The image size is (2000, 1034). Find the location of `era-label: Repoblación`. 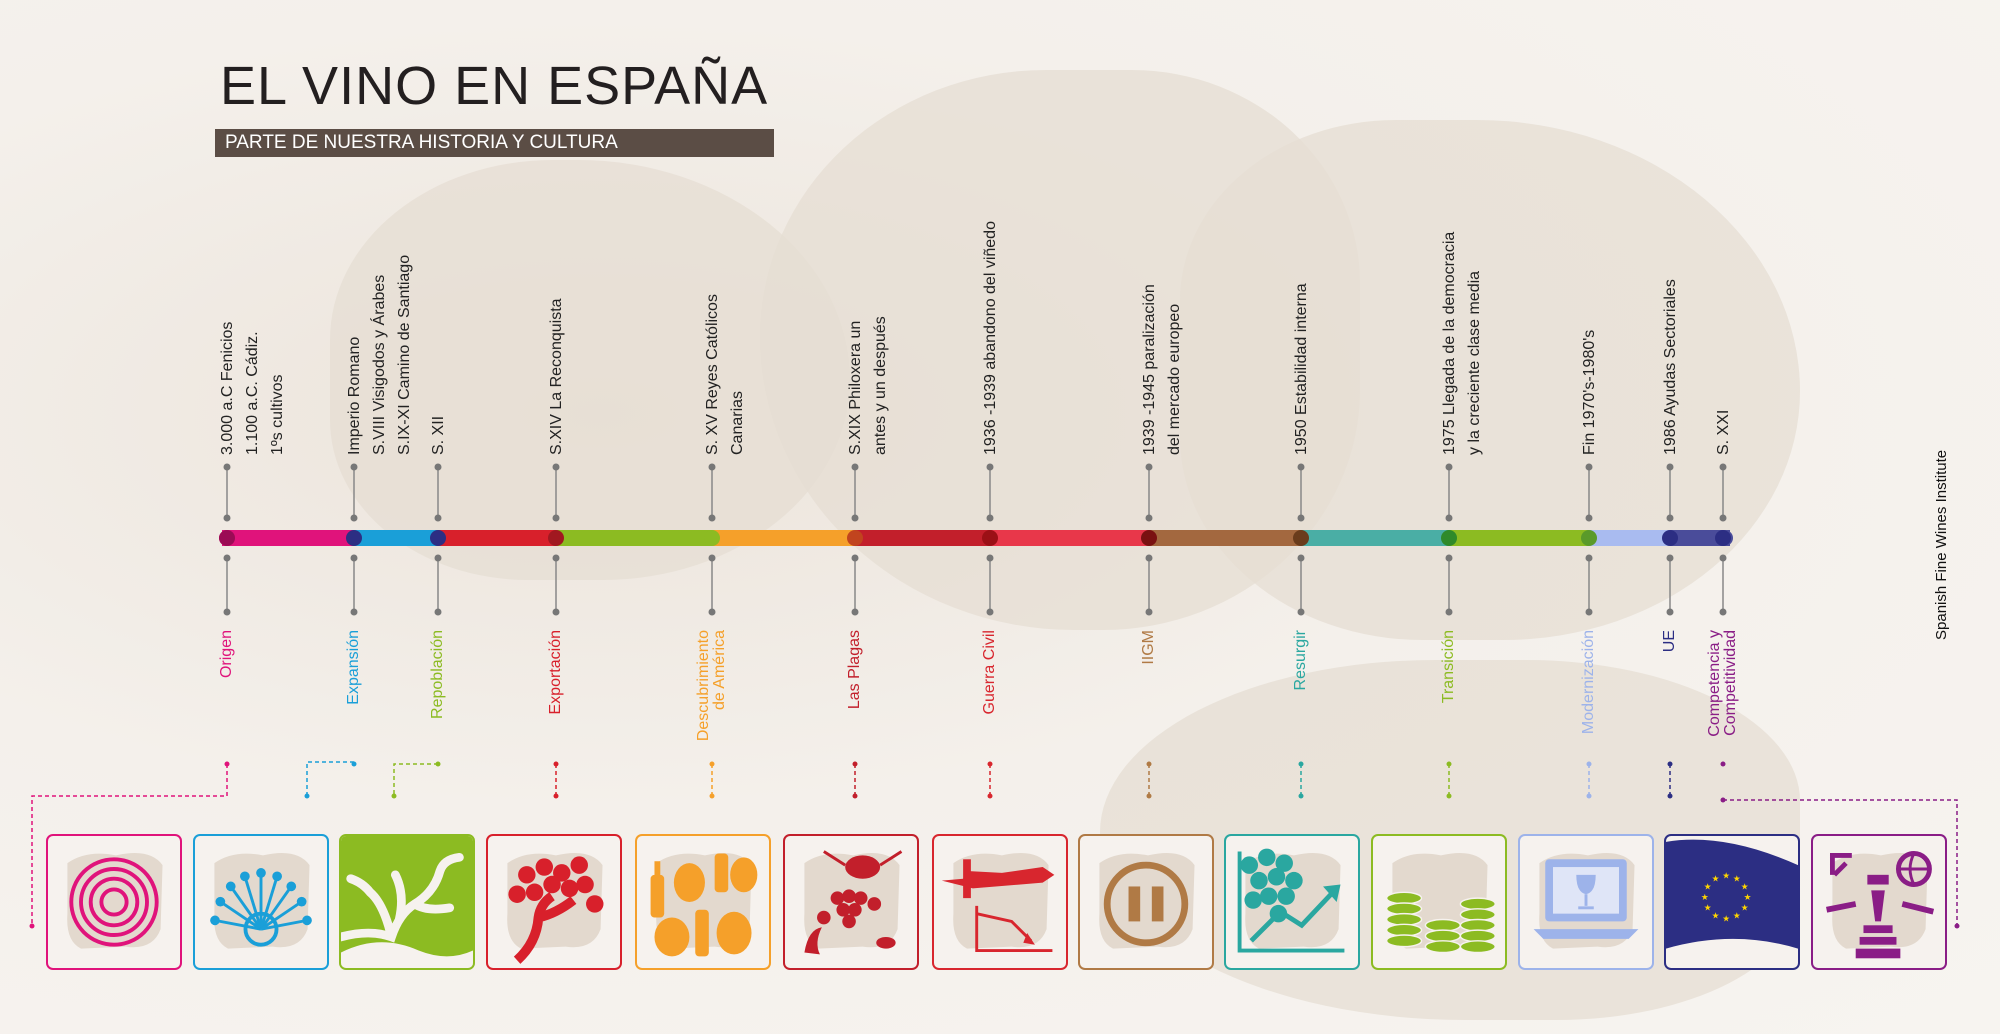

era-label: Repoblación is located at coordinates (437, 700).